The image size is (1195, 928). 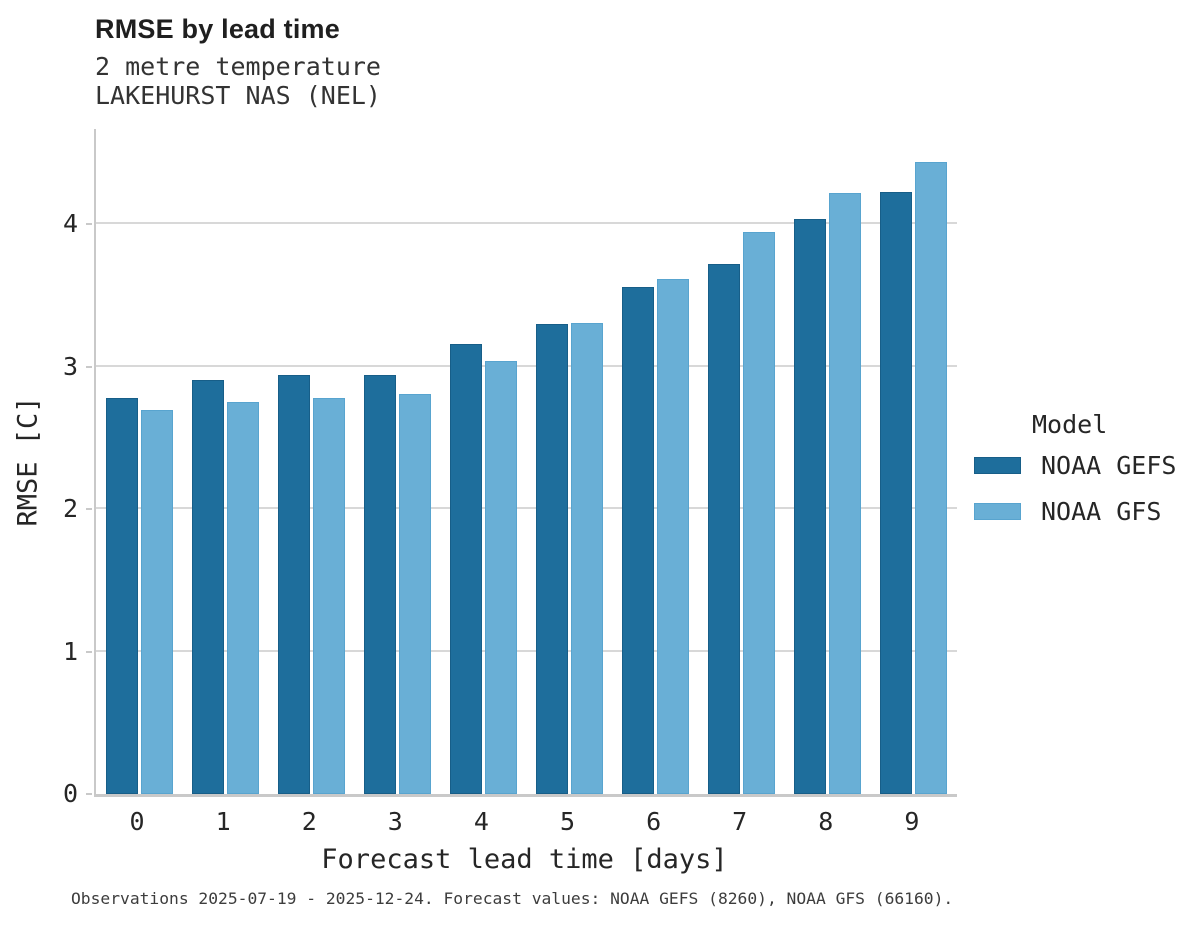 What do you see at coordinates (217, 29) in the screenshot?
I see `chart-title: RMSE by lead time` at bounding box center [217, 29].